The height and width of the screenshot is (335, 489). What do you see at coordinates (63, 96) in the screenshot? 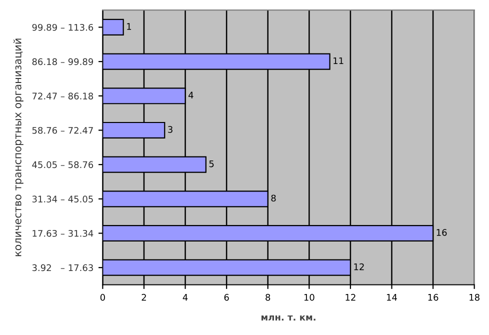
I see `y-tick-label: 72.47 – 86.18` at bounding box center [63, 96].